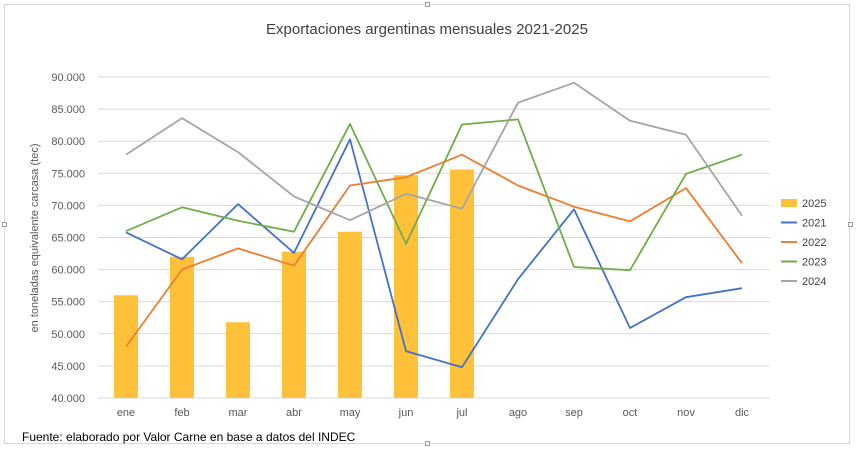  I want to click on legend-label-2021: 2021, so click(814, 224).